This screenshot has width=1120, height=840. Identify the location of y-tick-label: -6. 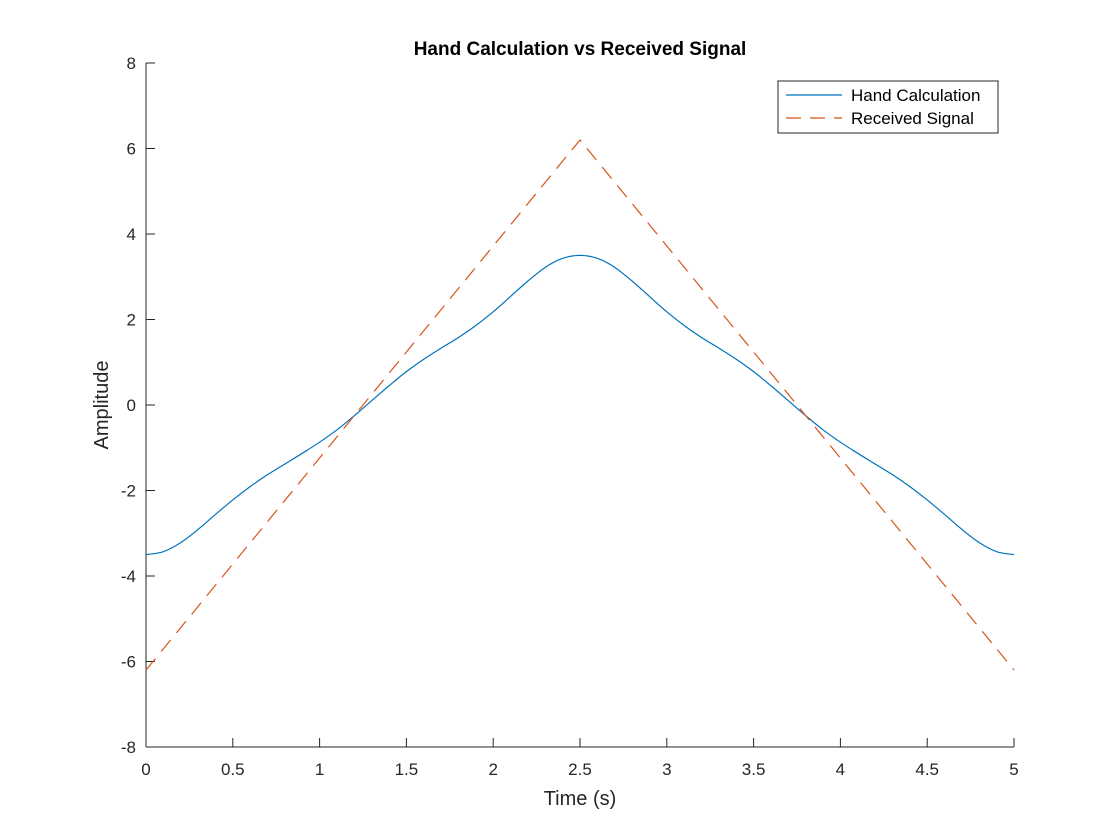
(128, 662).